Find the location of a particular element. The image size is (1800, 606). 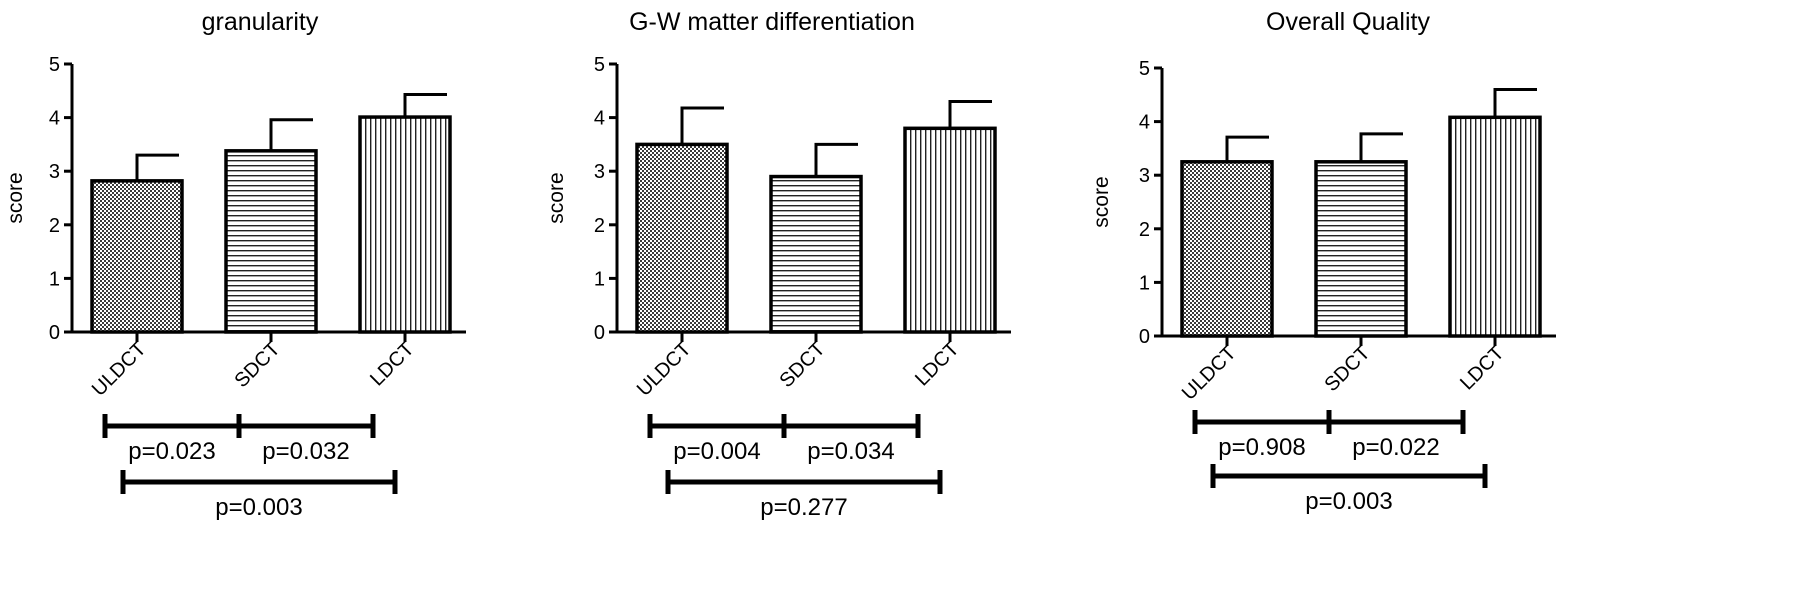

chart-title: Overall Quality is located at coordinates (1348, 22).